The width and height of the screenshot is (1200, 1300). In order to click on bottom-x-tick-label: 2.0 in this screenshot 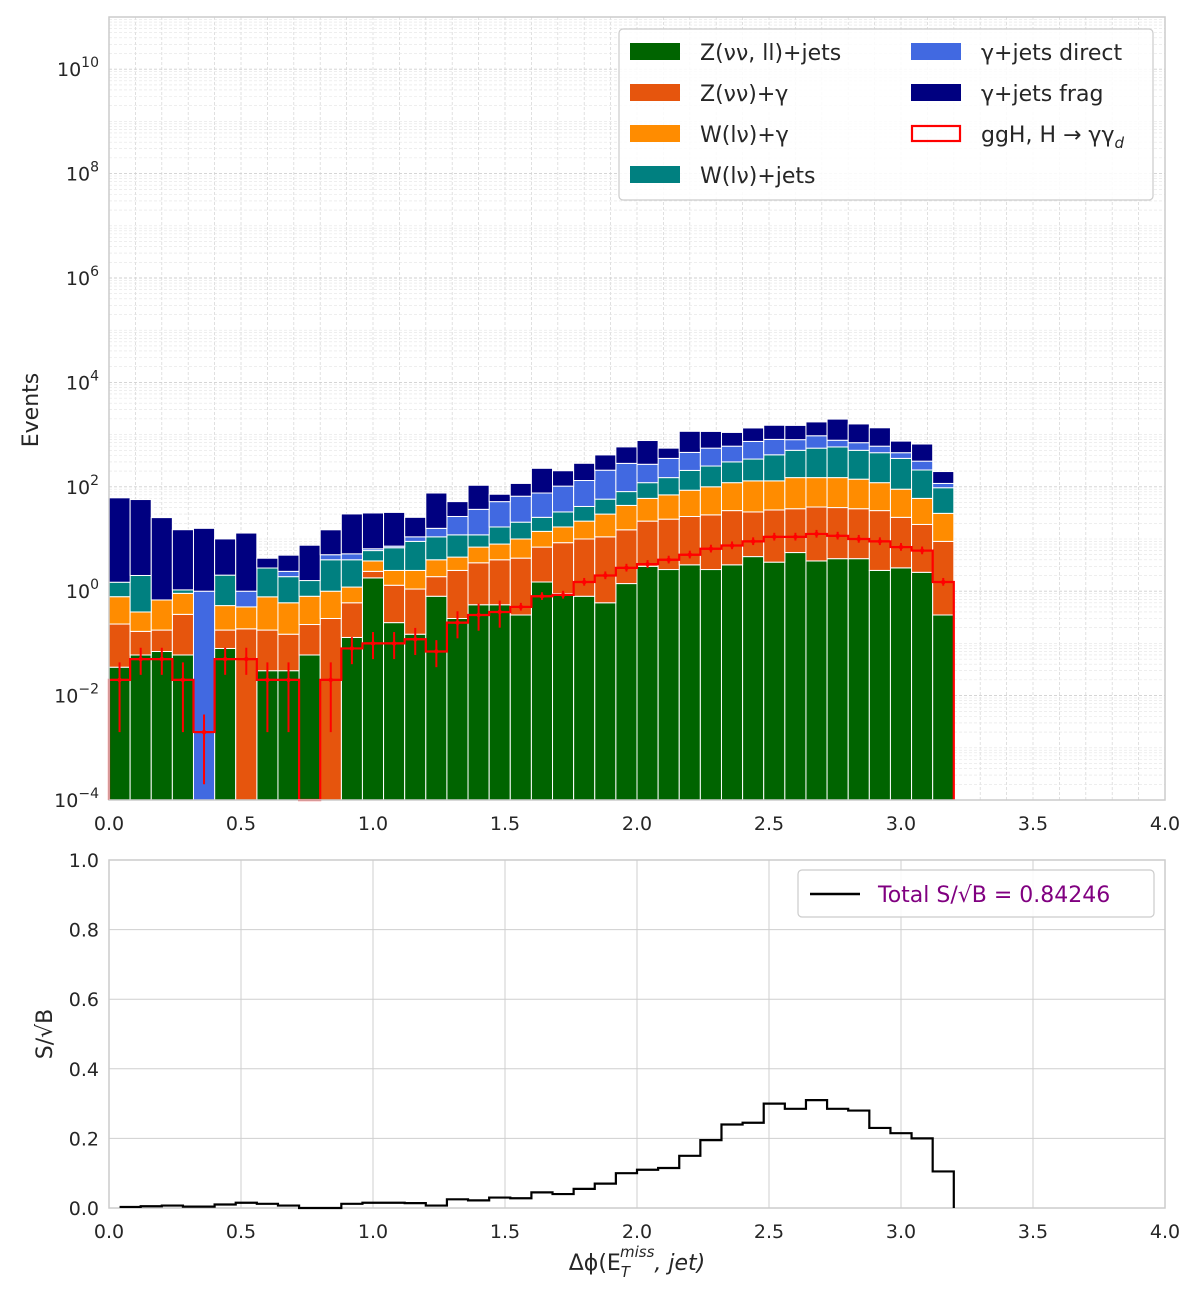, I will do `click(637, 1232)`.